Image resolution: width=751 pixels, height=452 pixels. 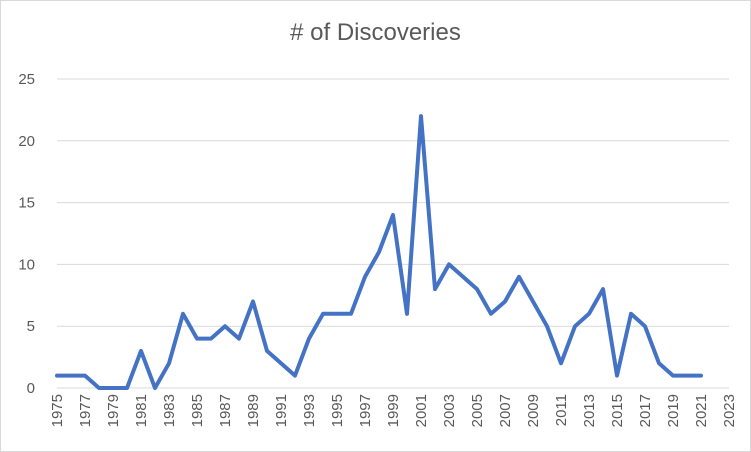 What do you see at coordinates (141, 410) in the screenshot?
I see `x-tick-label-1981: 1981` at bounding box center [141, 410].